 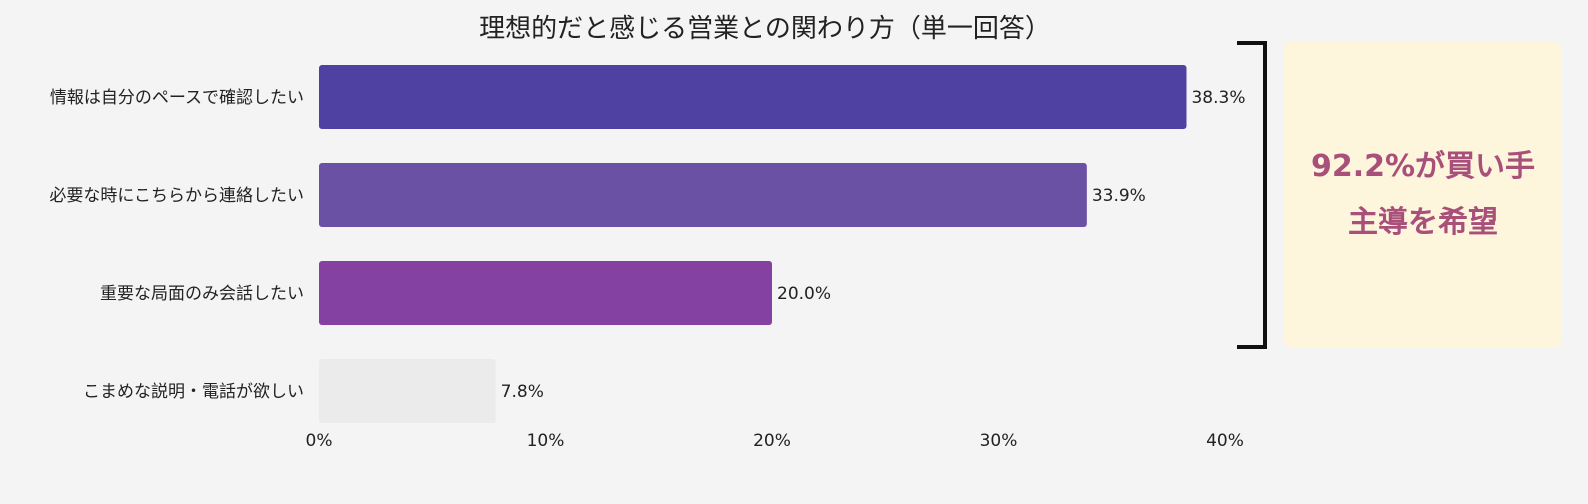 What do you see at coordinates (202, 294) in the screenshot?
I see `category-label-2: 重要な局面のみ会話したい` at bounding box center [202, 294].